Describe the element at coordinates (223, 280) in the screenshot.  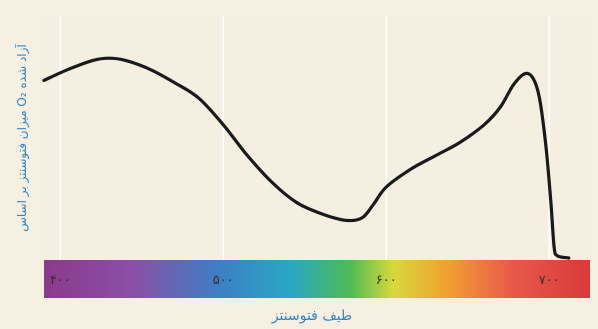
I see `x-tick-label-500: ۵۰۰` at that location.